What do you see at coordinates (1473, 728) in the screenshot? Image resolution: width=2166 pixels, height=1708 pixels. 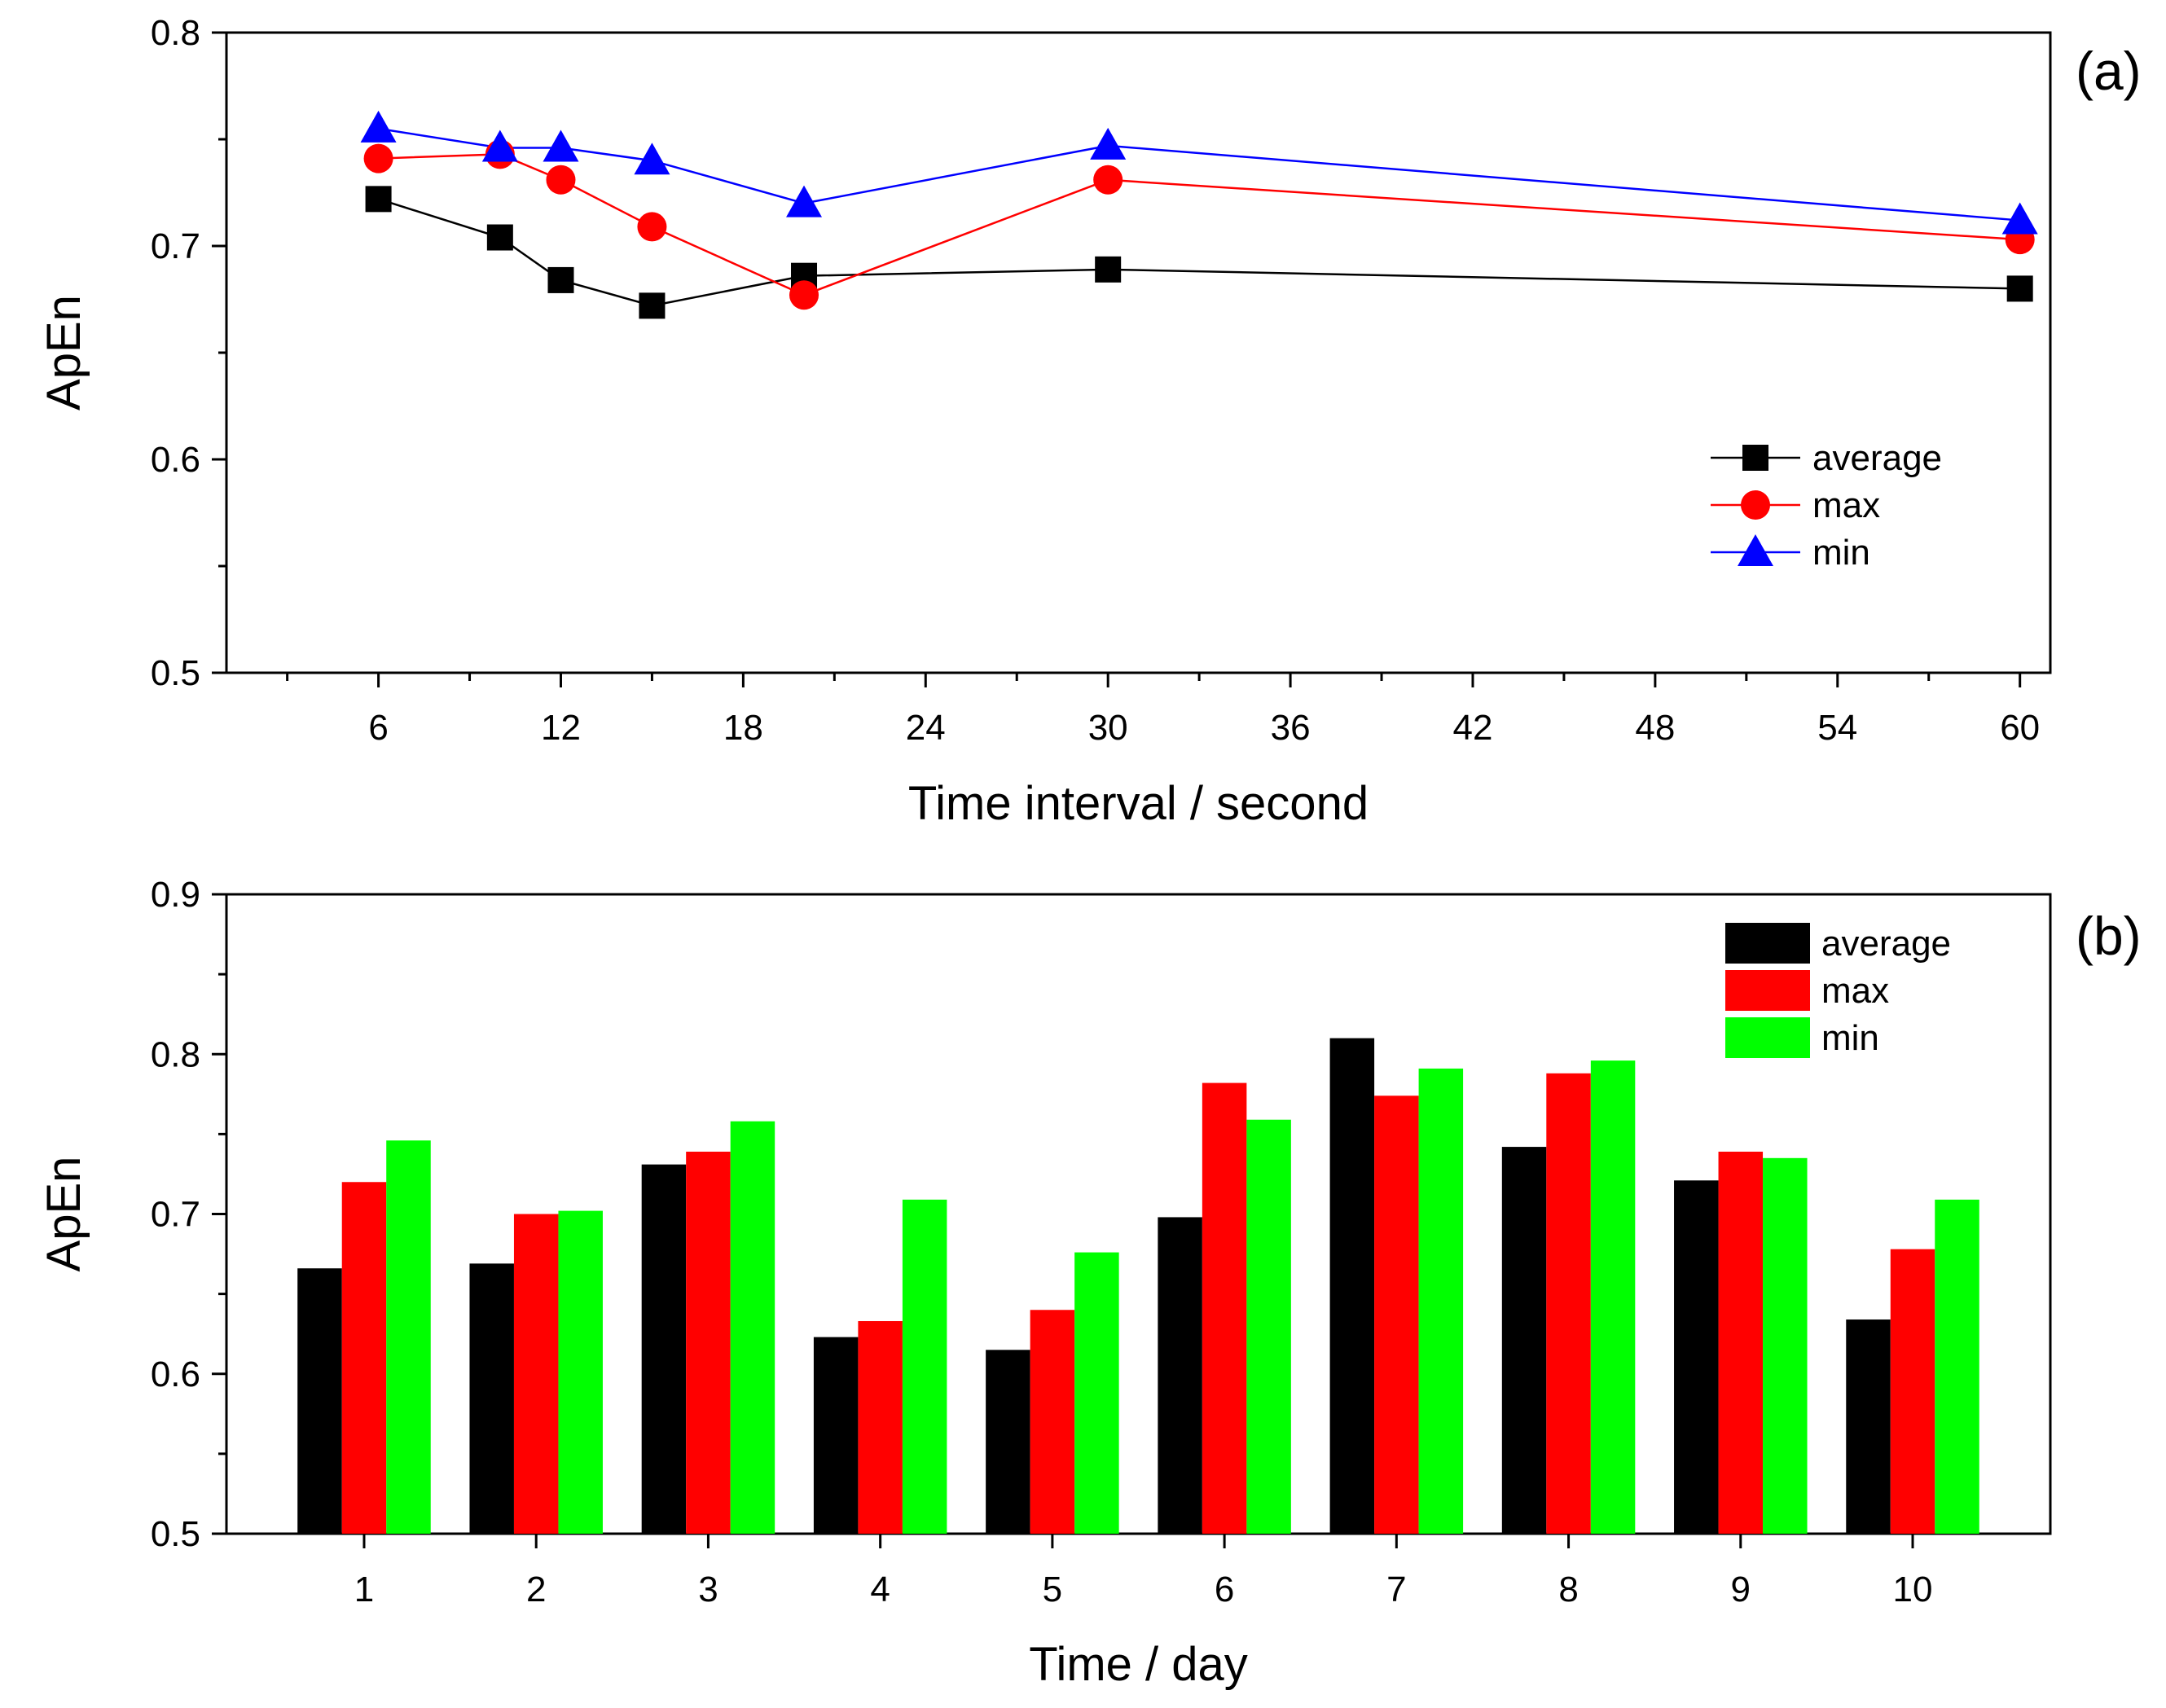 I see `x-tick-label-a: 42` at bounding box center [1473, 728].